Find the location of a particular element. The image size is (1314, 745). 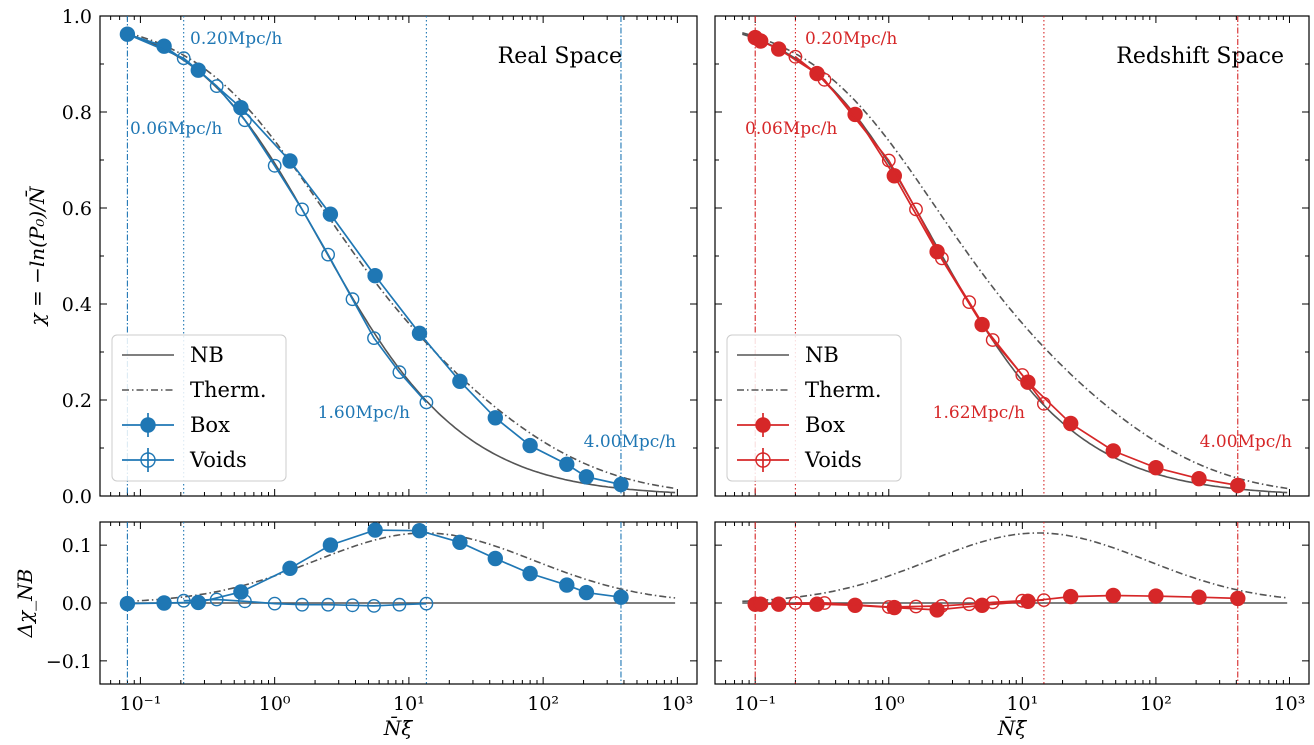

panel-title-real: Real Space is located at coordinates (560, 56).